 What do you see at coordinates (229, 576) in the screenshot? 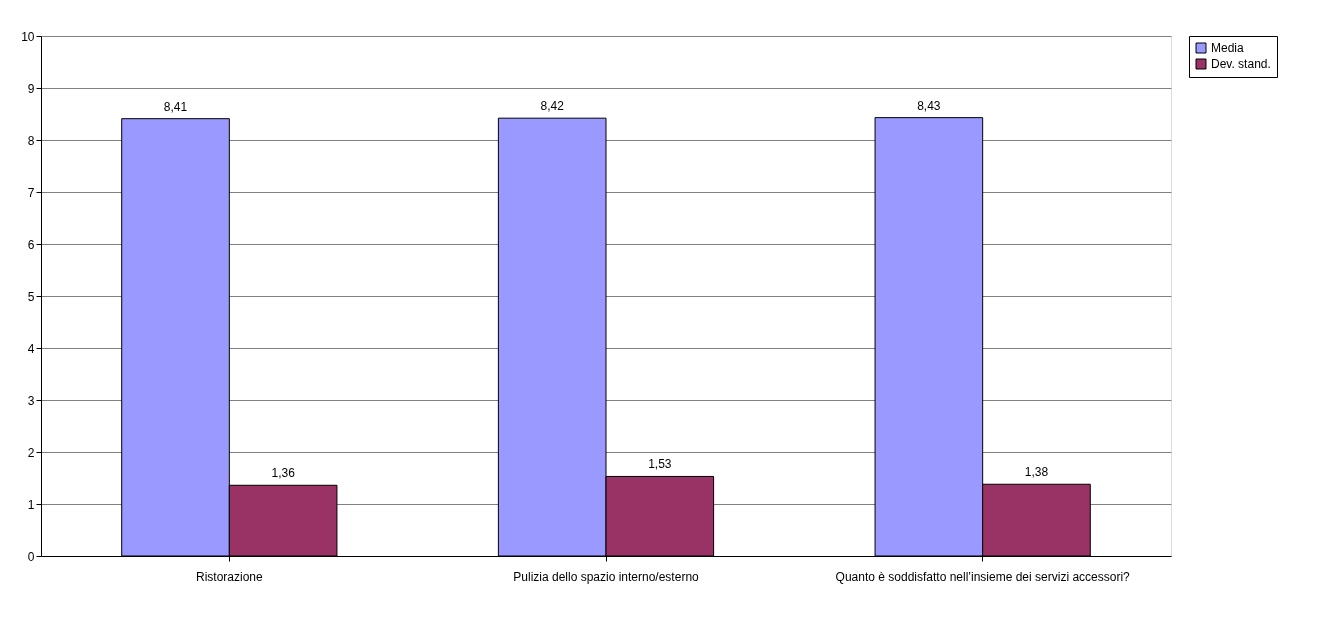
I see `x-tick-label: Ristorazione` at bounding box center [229, 576].